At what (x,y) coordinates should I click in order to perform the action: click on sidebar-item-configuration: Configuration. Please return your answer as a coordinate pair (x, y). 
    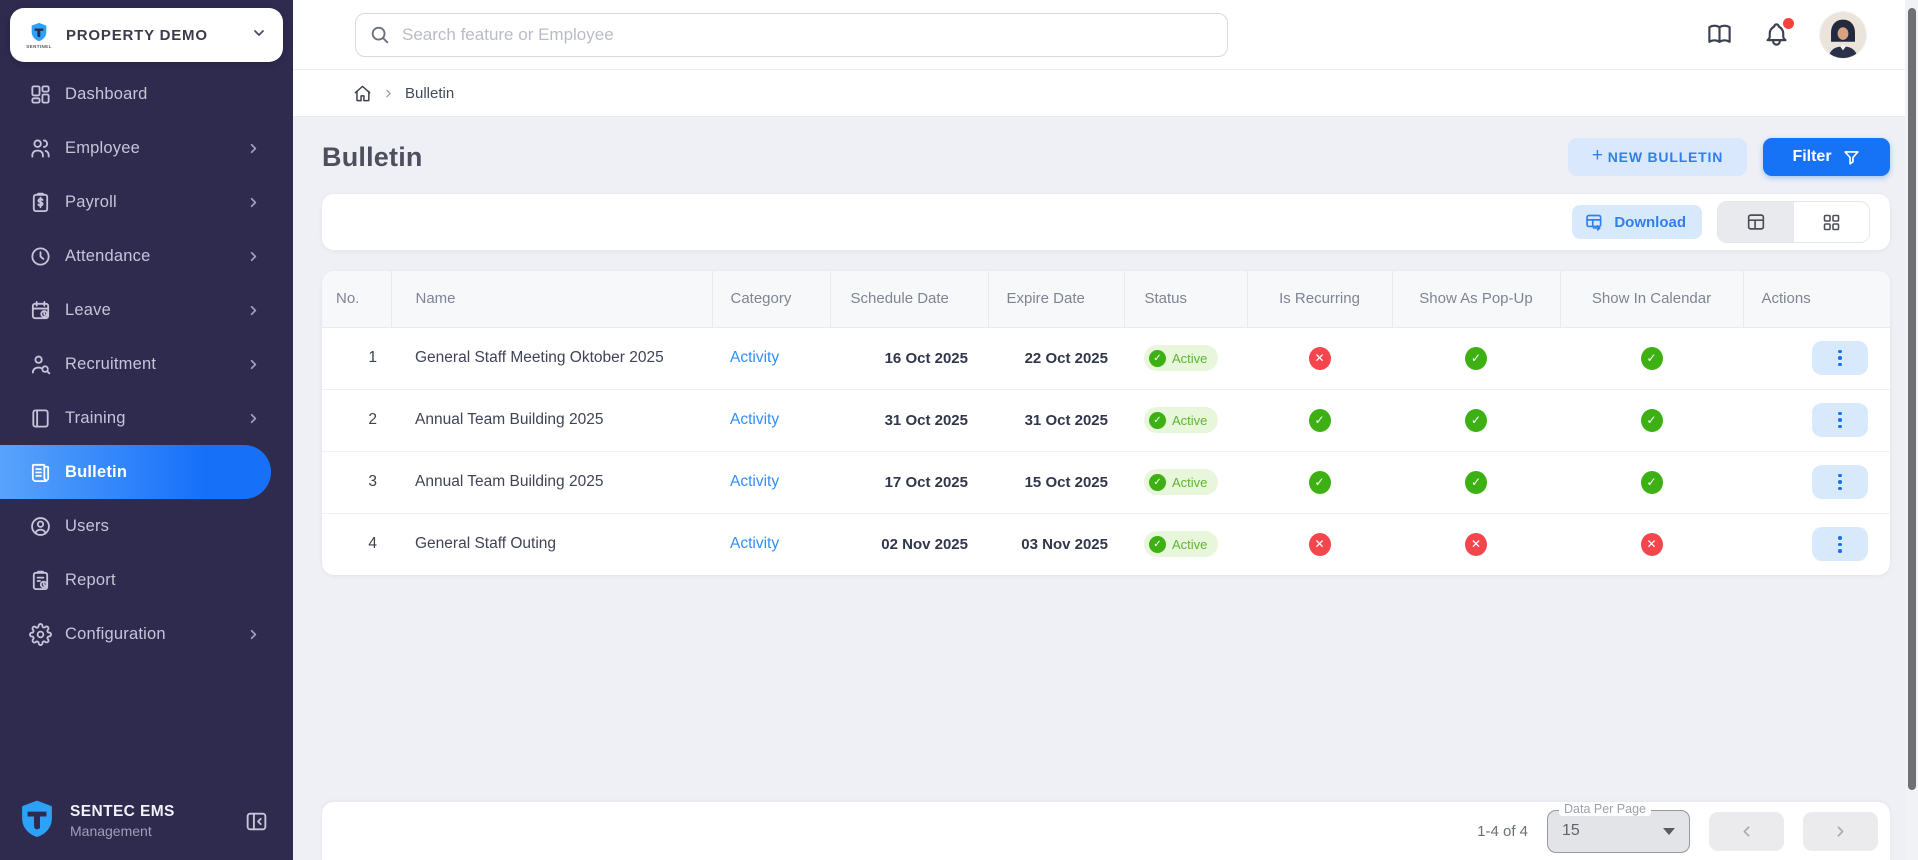
    Looking at the image, I should click on (146, 634).